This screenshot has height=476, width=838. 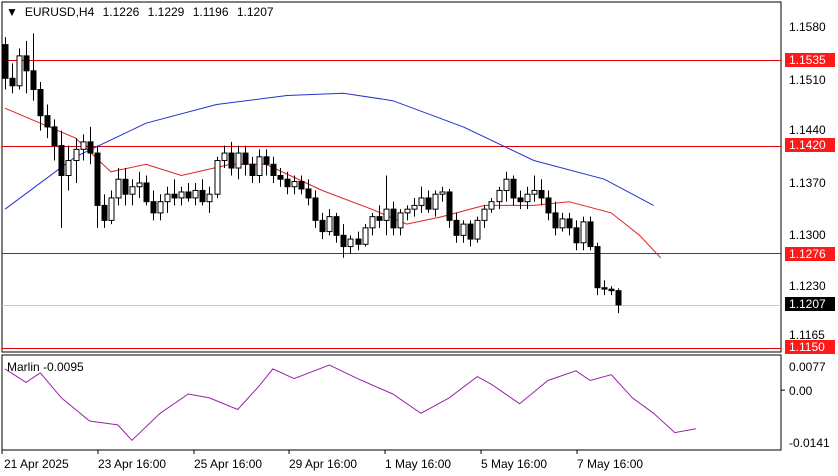 I want to click on price-axis-tick: 1.1580, so click(x=807, y=27).